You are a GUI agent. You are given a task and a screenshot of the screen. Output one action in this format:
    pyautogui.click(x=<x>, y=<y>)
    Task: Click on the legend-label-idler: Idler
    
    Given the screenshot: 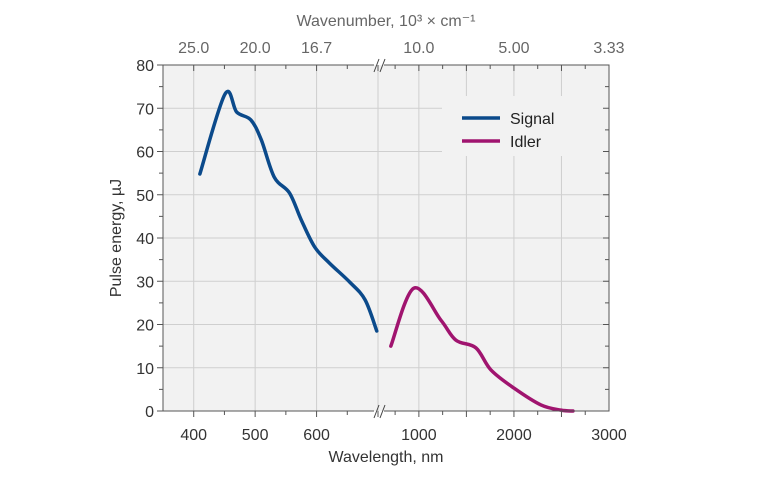 What is the action you would take?
    pyautogui.click(x=526, y=142)
    